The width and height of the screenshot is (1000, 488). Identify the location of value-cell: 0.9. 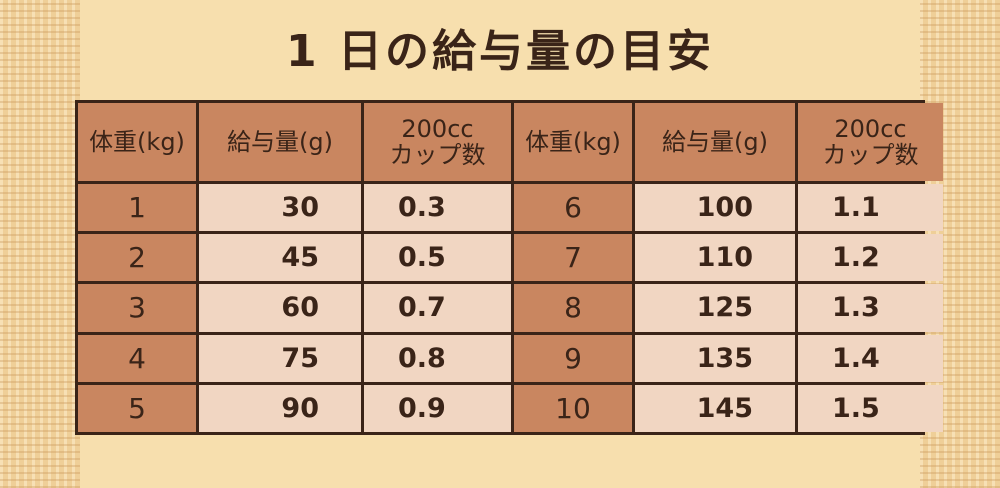
(437, 408).